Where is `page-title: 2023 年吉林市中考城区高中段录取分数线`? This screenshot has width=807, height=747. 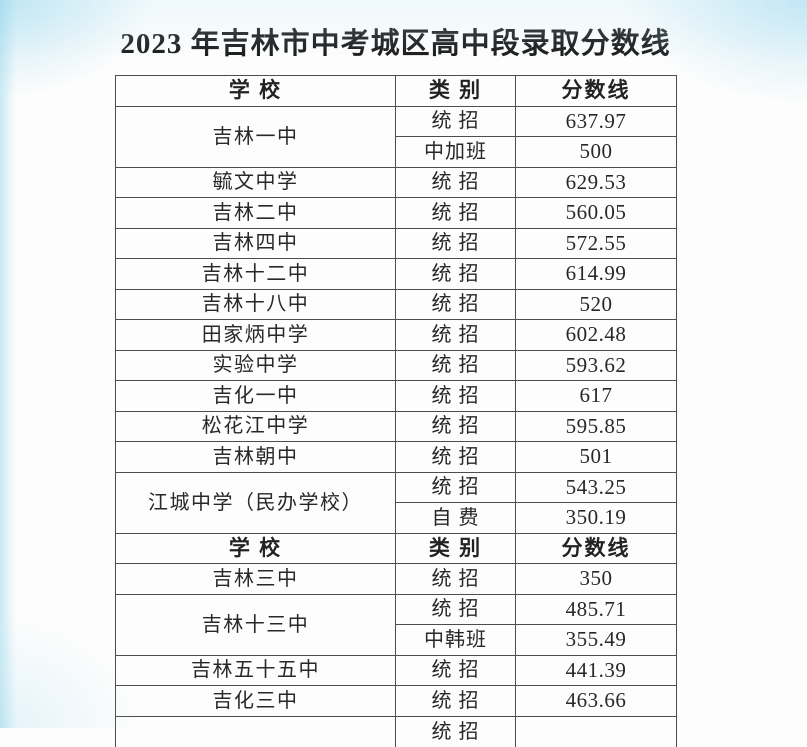
page-title: 2023 年吉林市中考城区高中段录取分数线 is located at coordinates (395, 44).